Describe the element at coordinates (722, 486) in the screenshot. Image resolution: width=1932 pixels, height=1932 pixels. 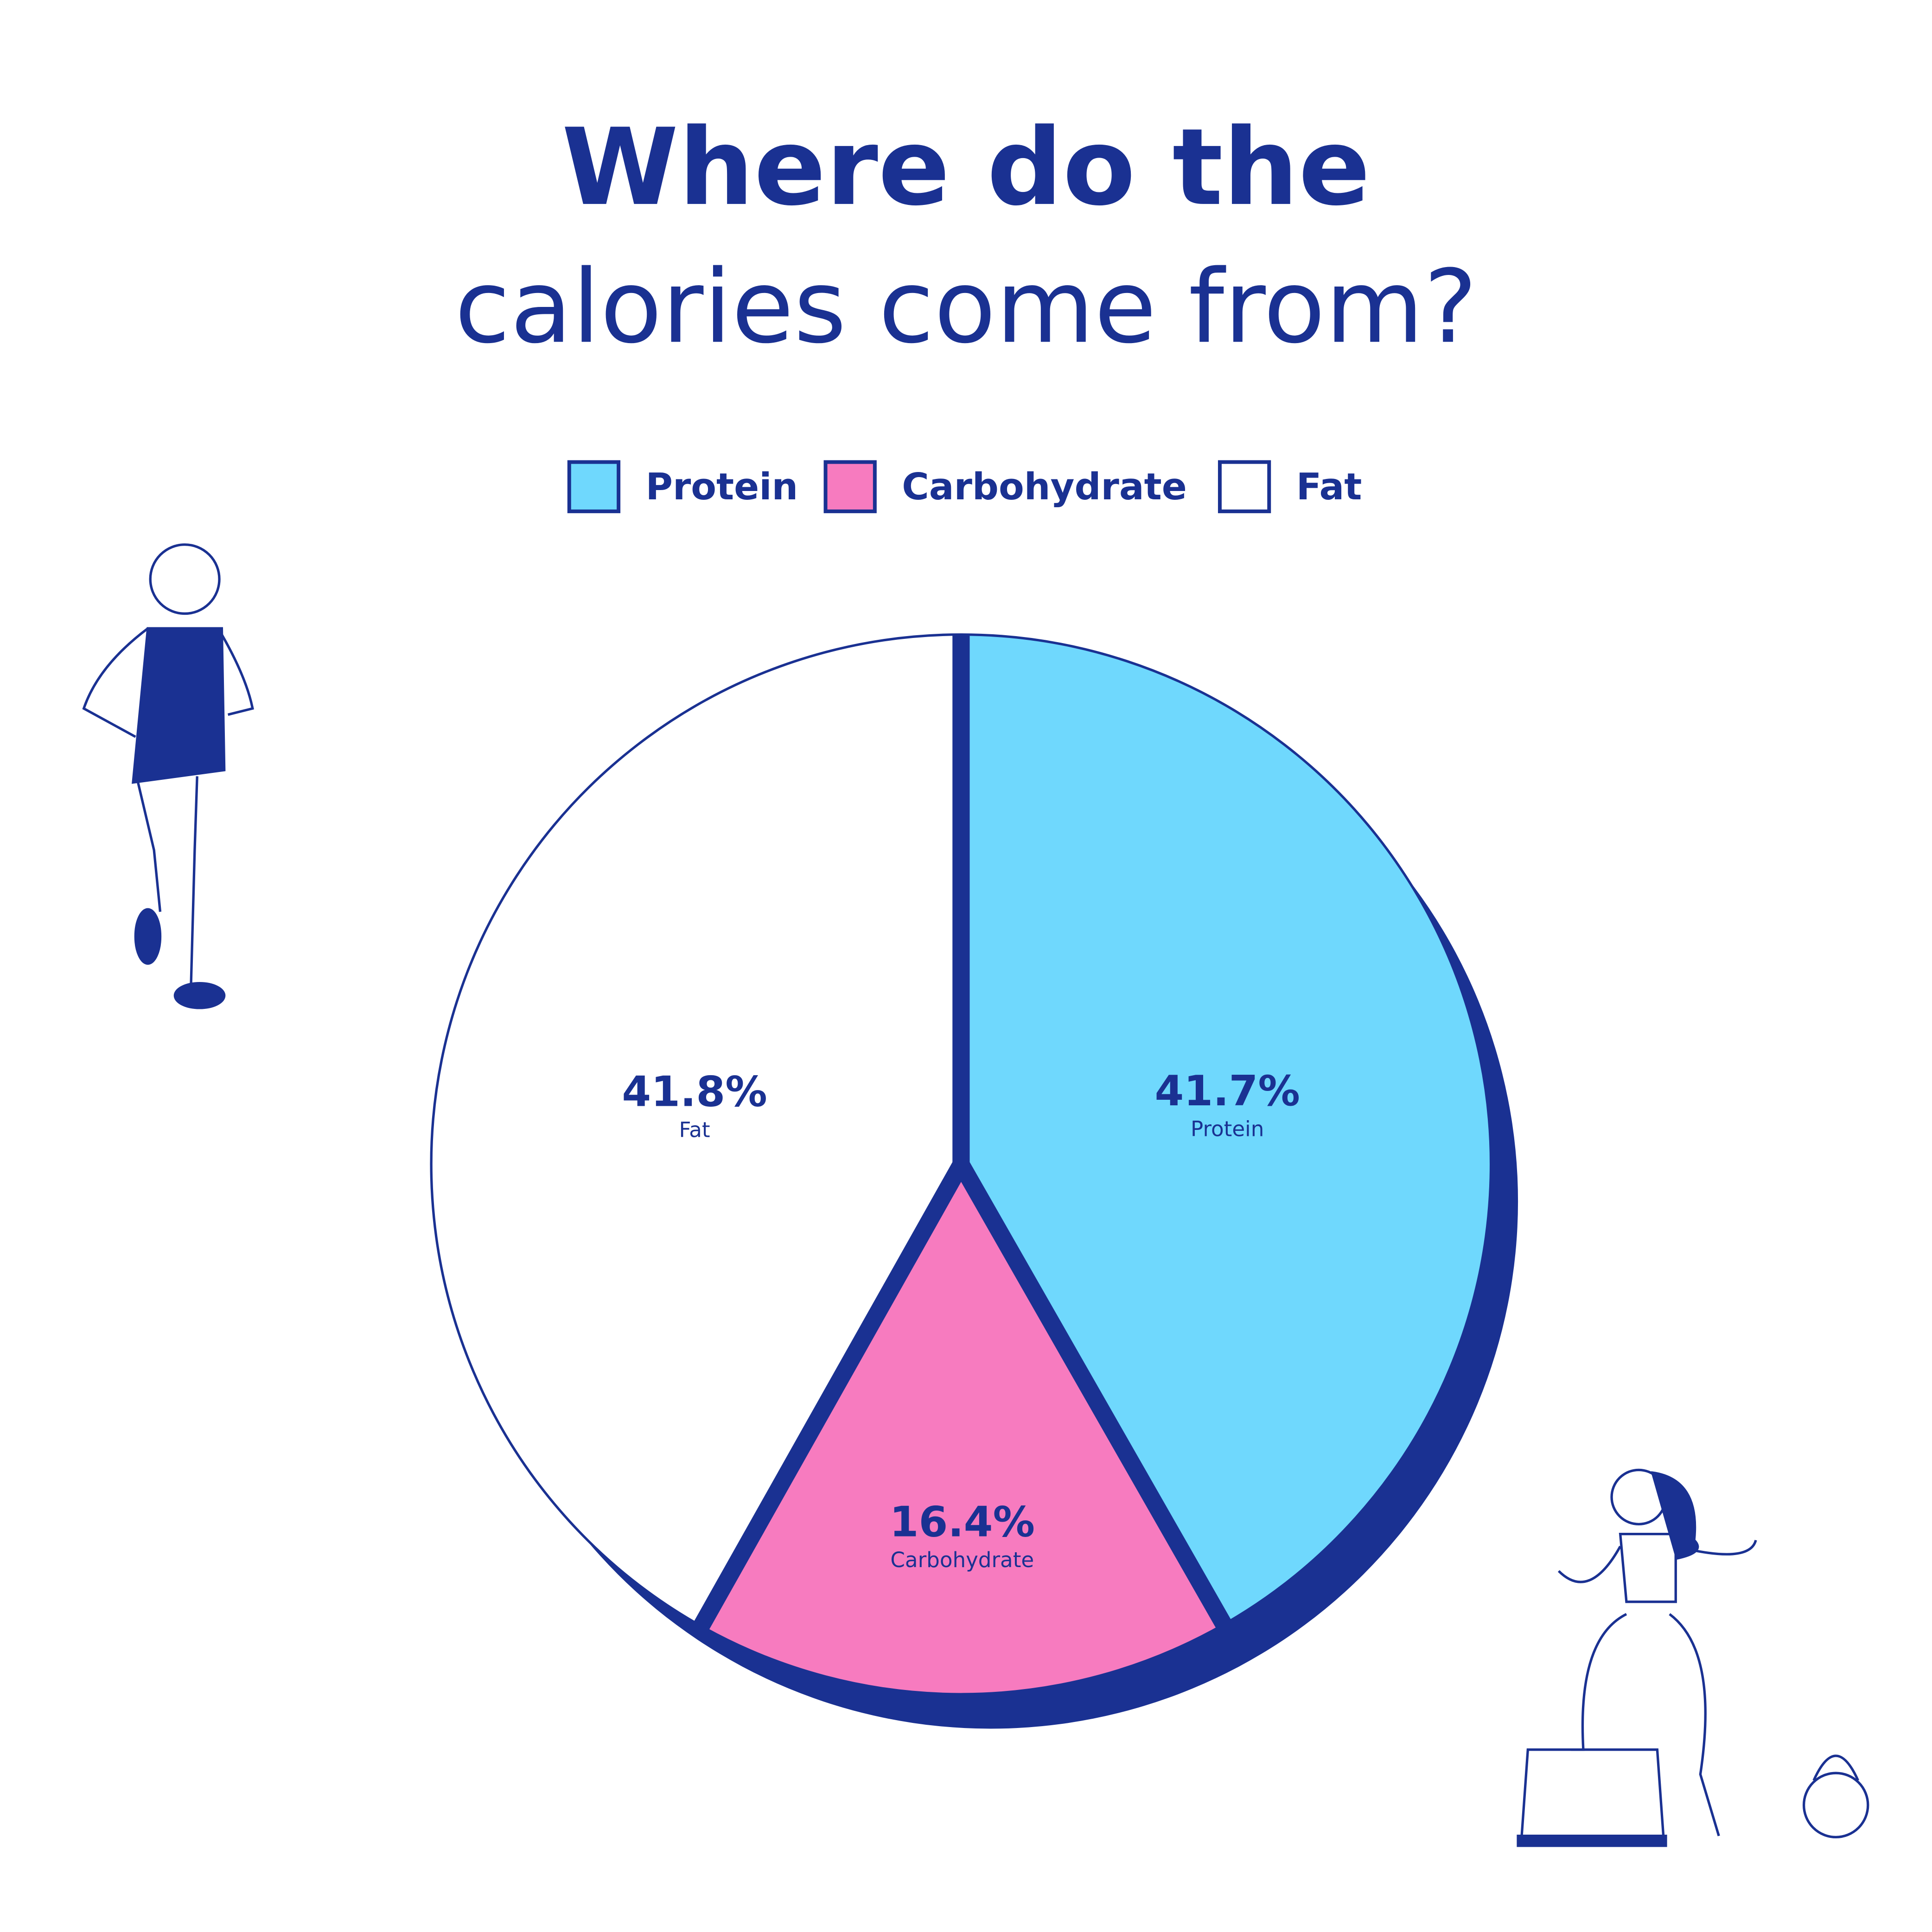
I see `legend-label: Protein` at that location.